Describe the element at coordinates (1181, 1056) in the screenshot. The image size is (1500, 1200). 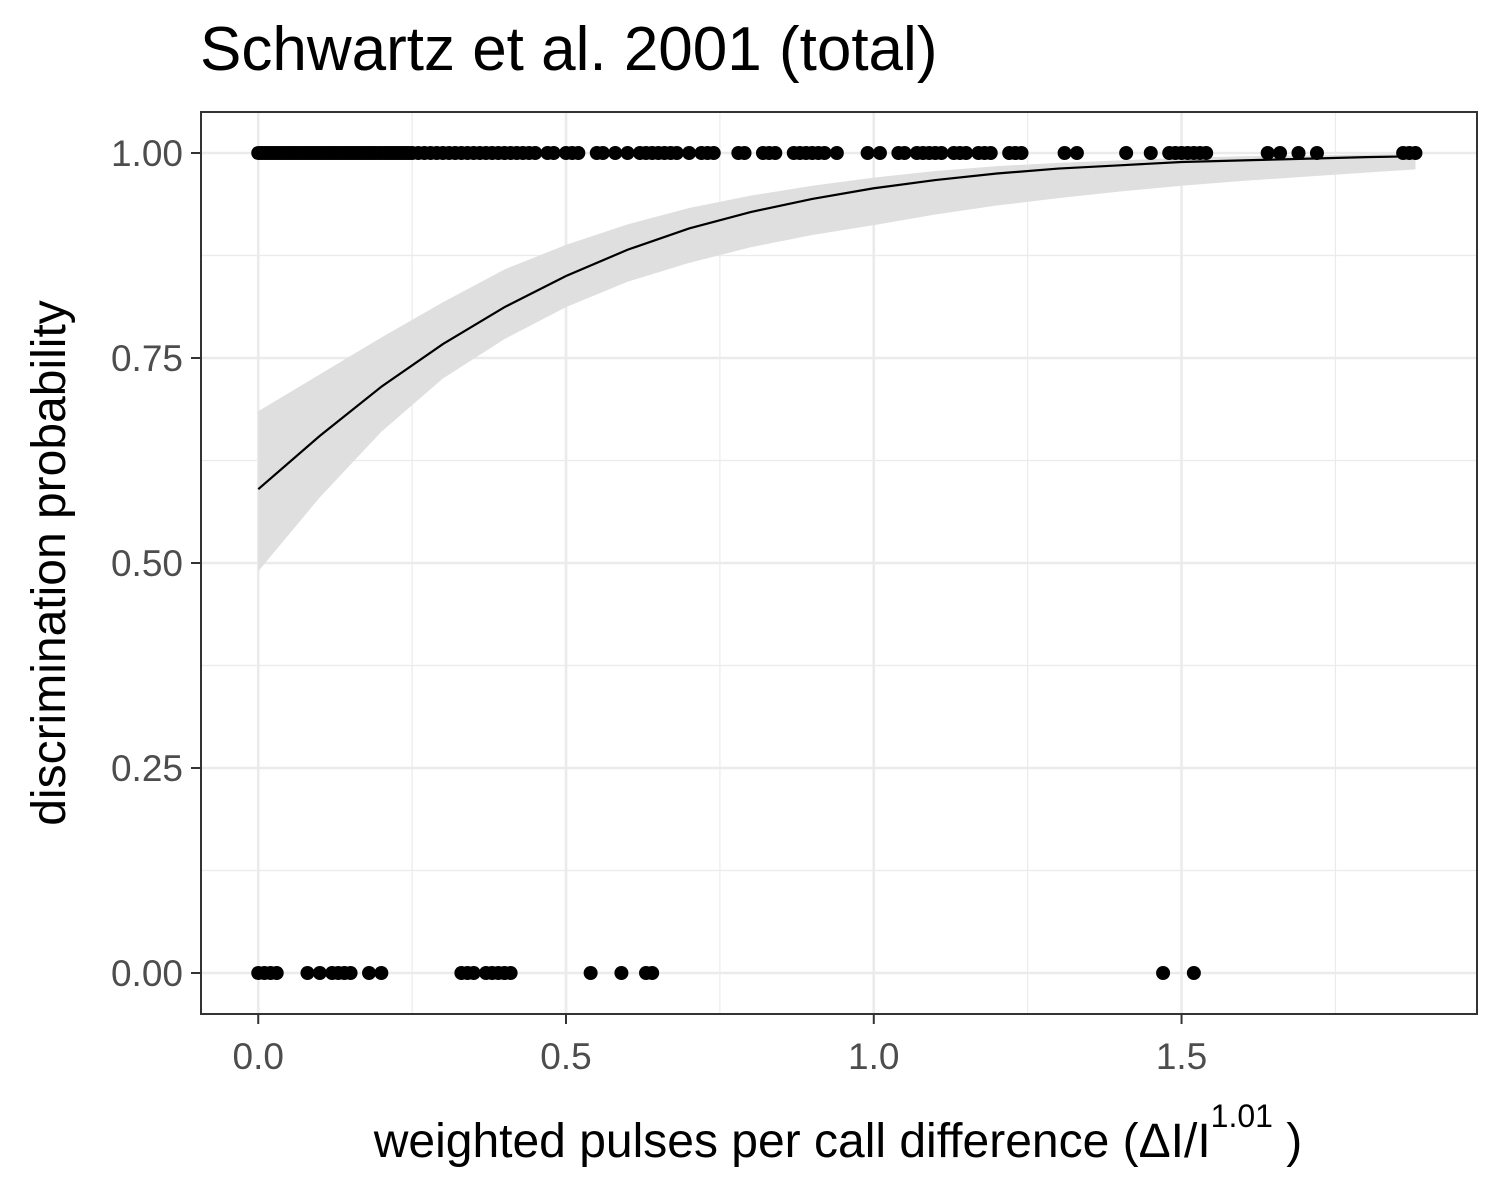
I see `x-tick-label: 1.5` at that location.